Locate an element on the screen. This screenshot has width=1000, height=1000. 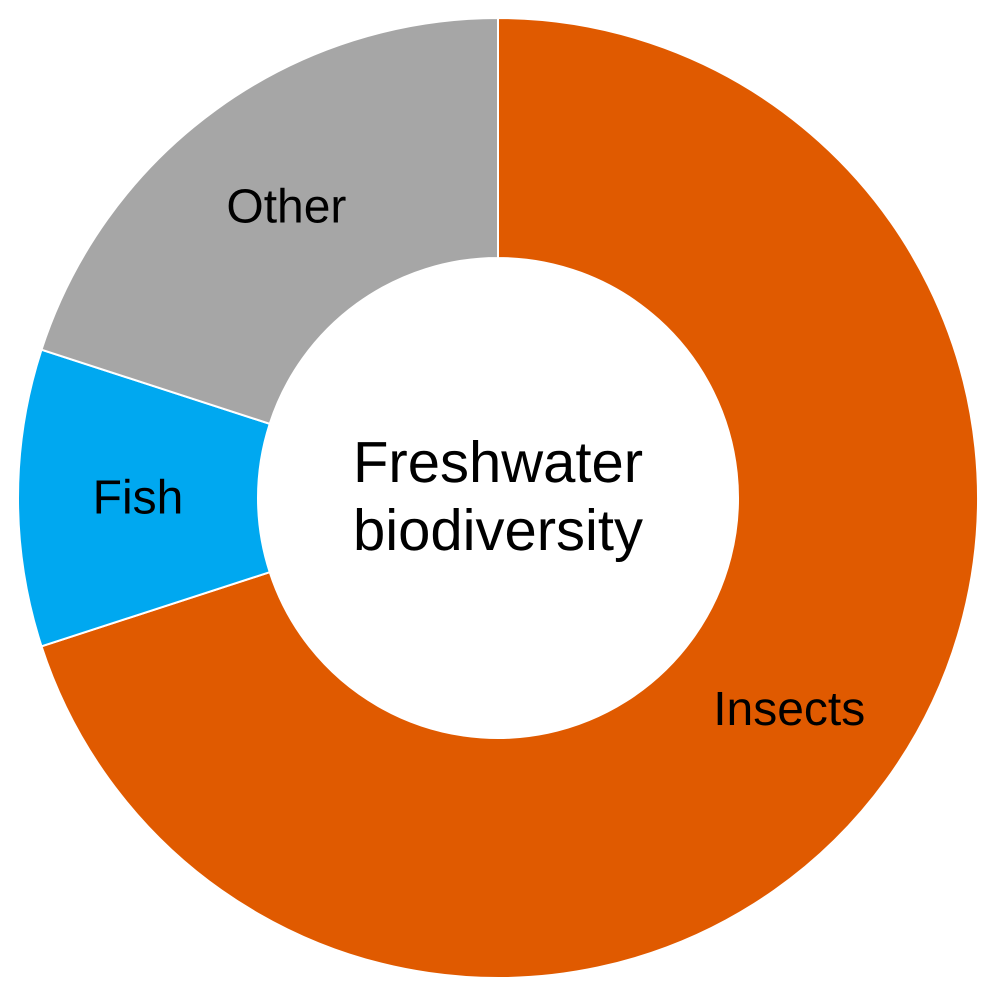
text: Freshwater biodiversity is located at coordinates (498, 496).